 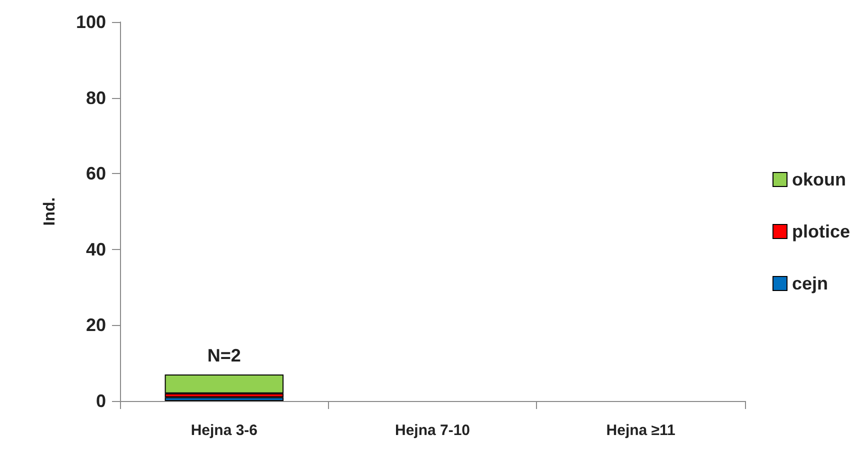 I want to click on y-tick-label: 100, so click(x=91, y=22).